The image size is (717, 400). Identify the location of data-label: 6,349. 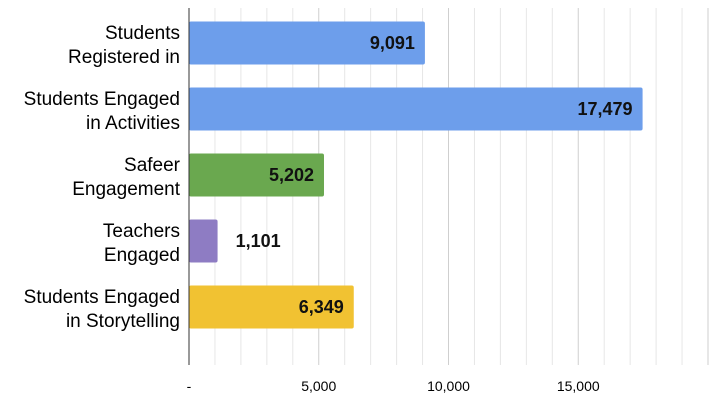
(321, 307).